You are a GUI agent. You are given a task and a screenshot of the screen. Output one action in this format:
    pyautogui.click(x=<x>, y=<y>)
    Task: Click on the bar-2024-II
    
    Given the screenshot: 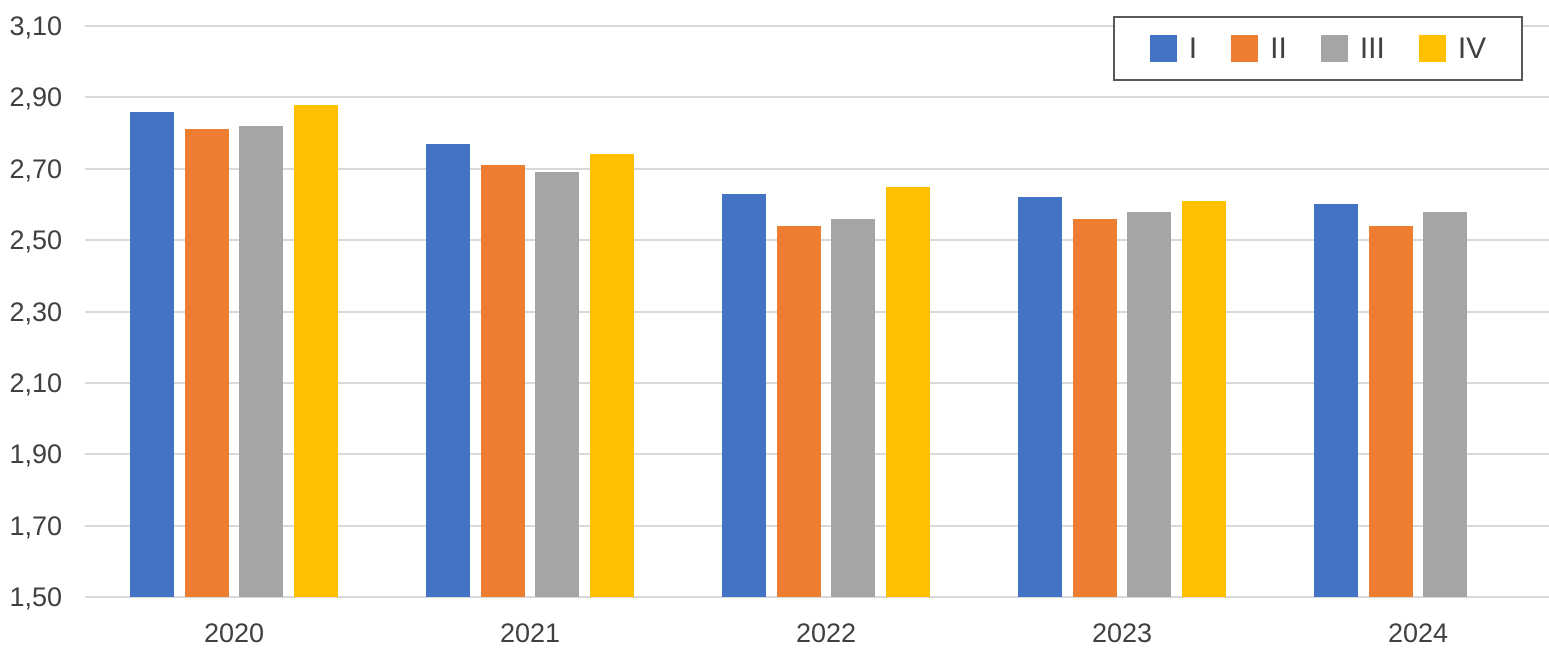 What is the action you would take?
    pyautogui.click(x=1390, y=411)
    